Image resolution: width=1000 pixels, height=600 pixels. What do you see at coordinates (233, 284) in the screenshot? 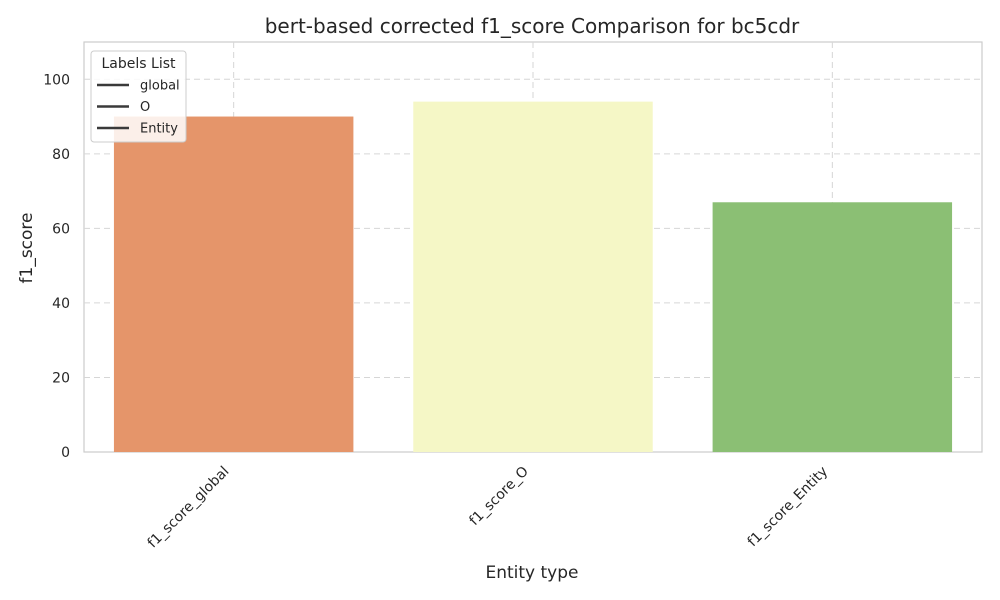
I see `bar-f1_score_global` at bounding box center [233, 284].